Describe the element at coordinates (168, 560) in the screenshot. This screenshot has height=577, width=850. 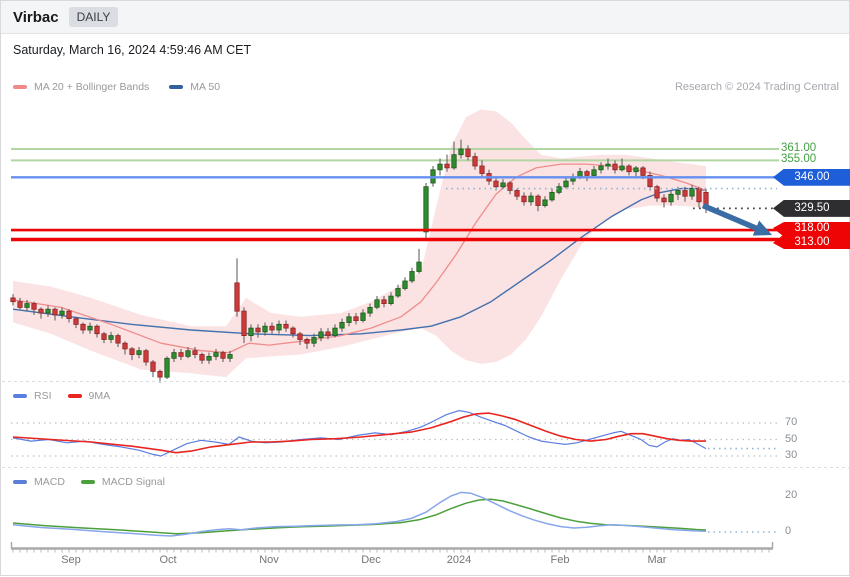
I see `x-axis-label: Oct` at that location.